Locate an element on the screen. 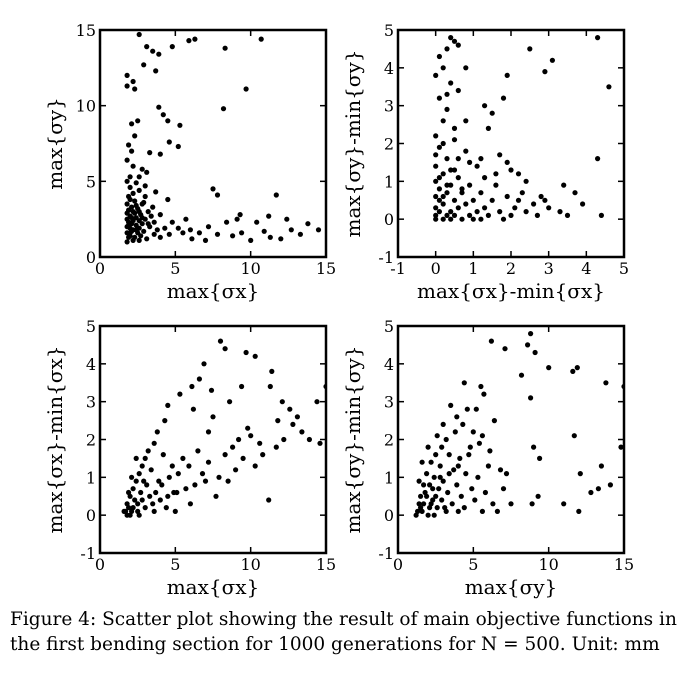 Image resolution: width=684 pixels, height=692 pixels. y-tick-label: 2 is located at coordinates (389, 440).